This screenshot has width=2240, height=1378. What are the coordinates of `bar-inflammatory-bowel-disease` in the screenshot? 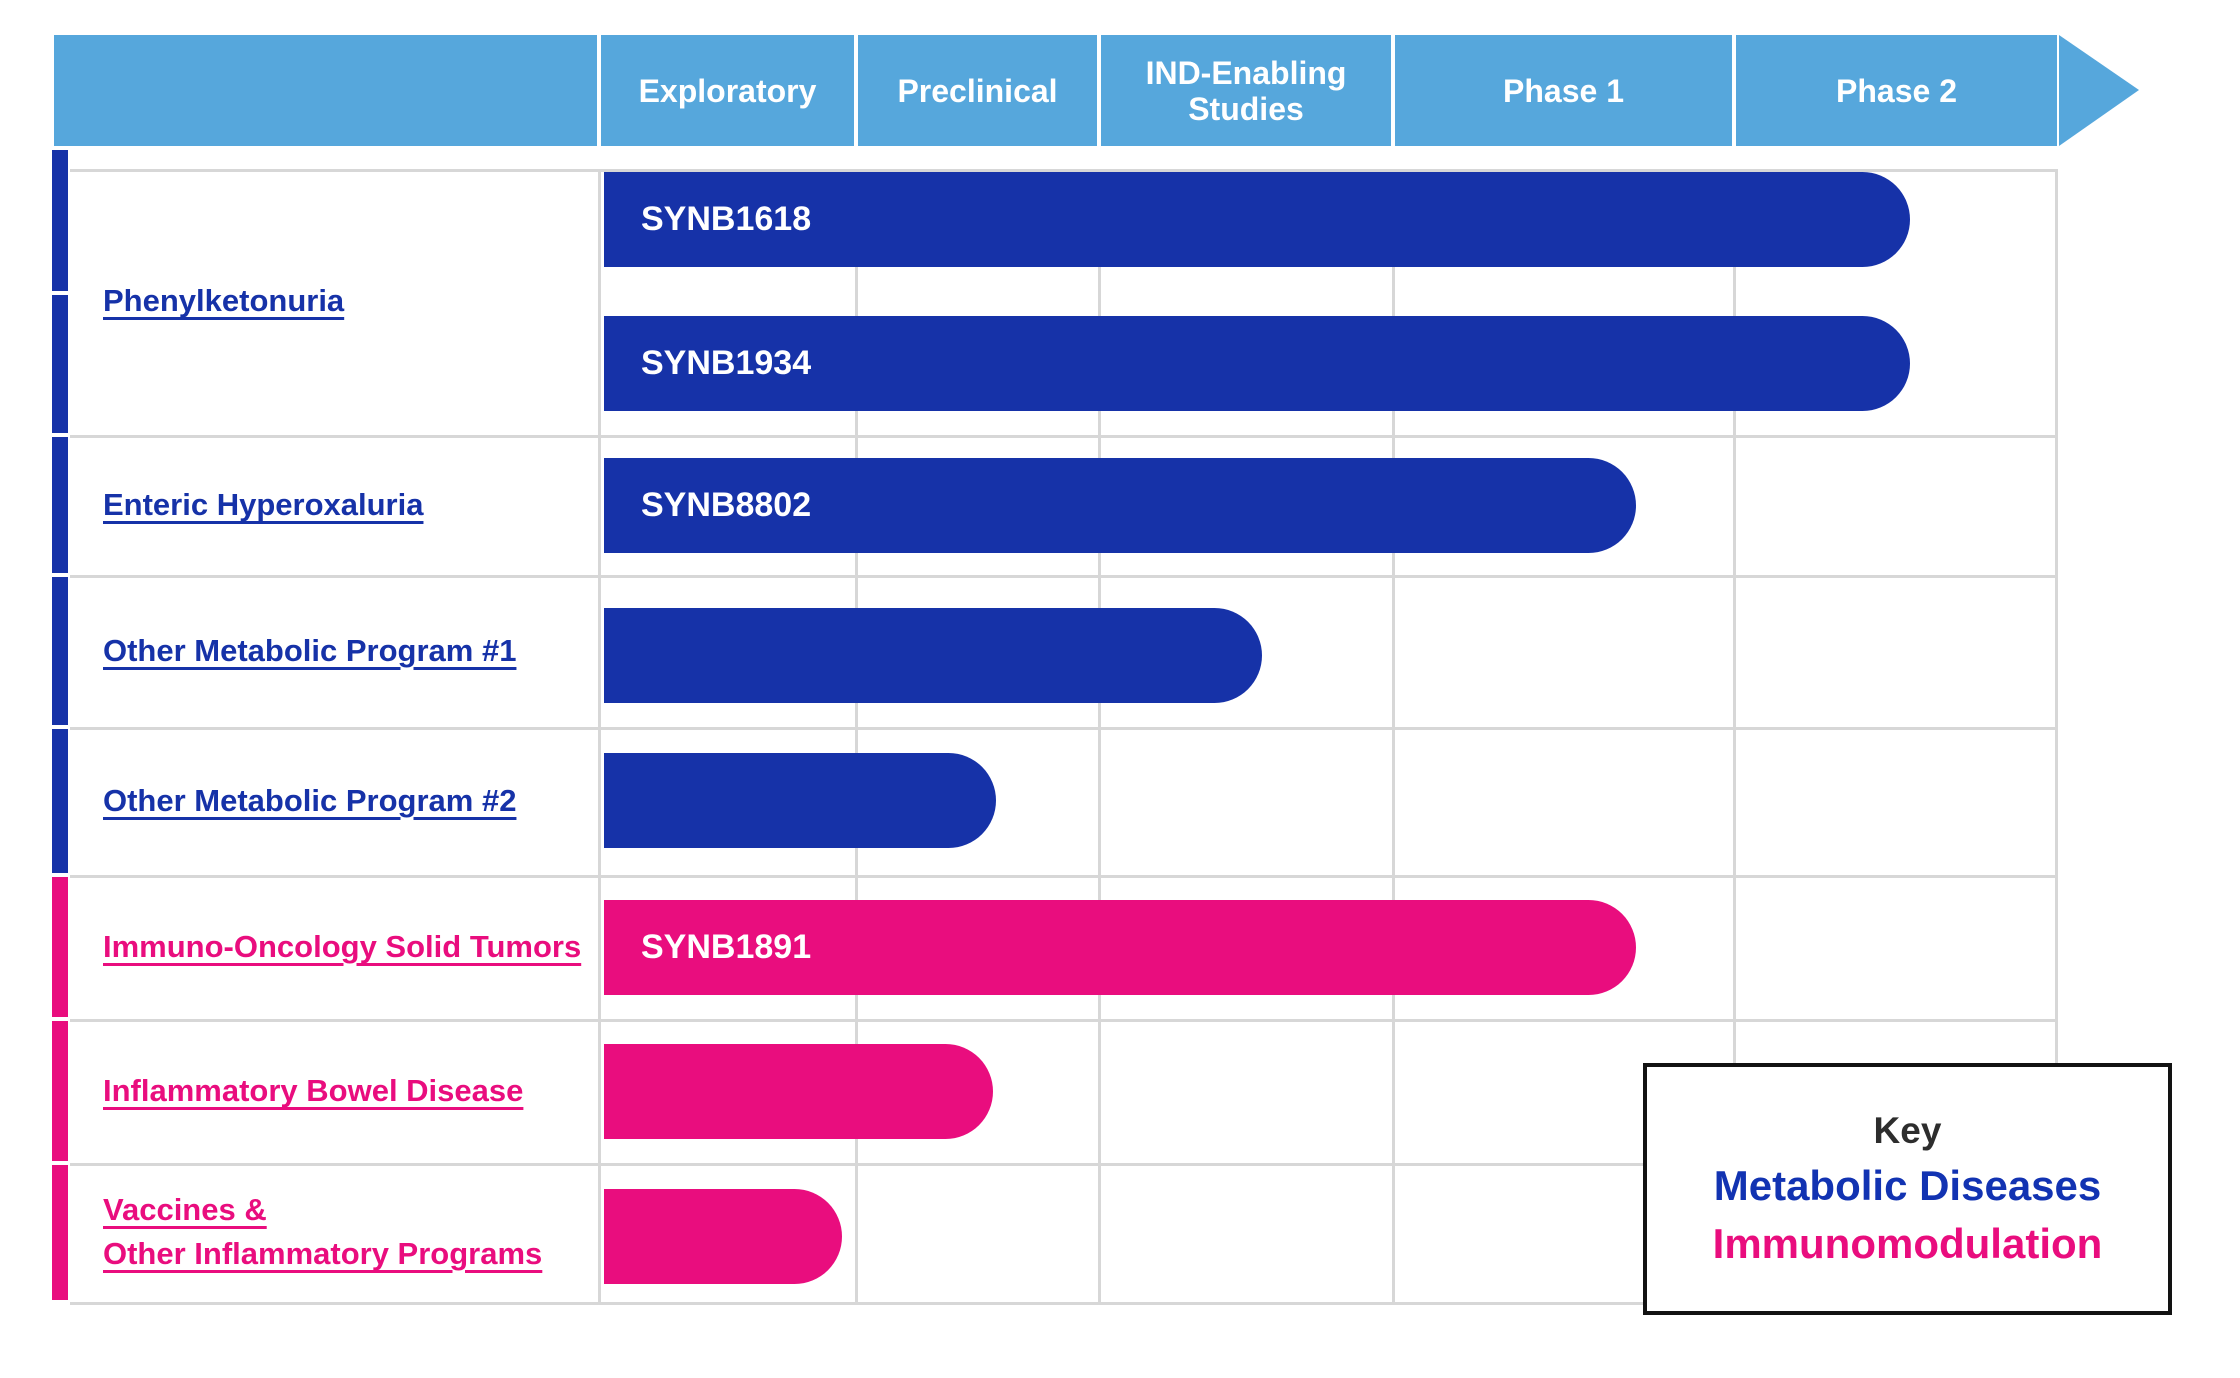 It's located at (798, 1091).